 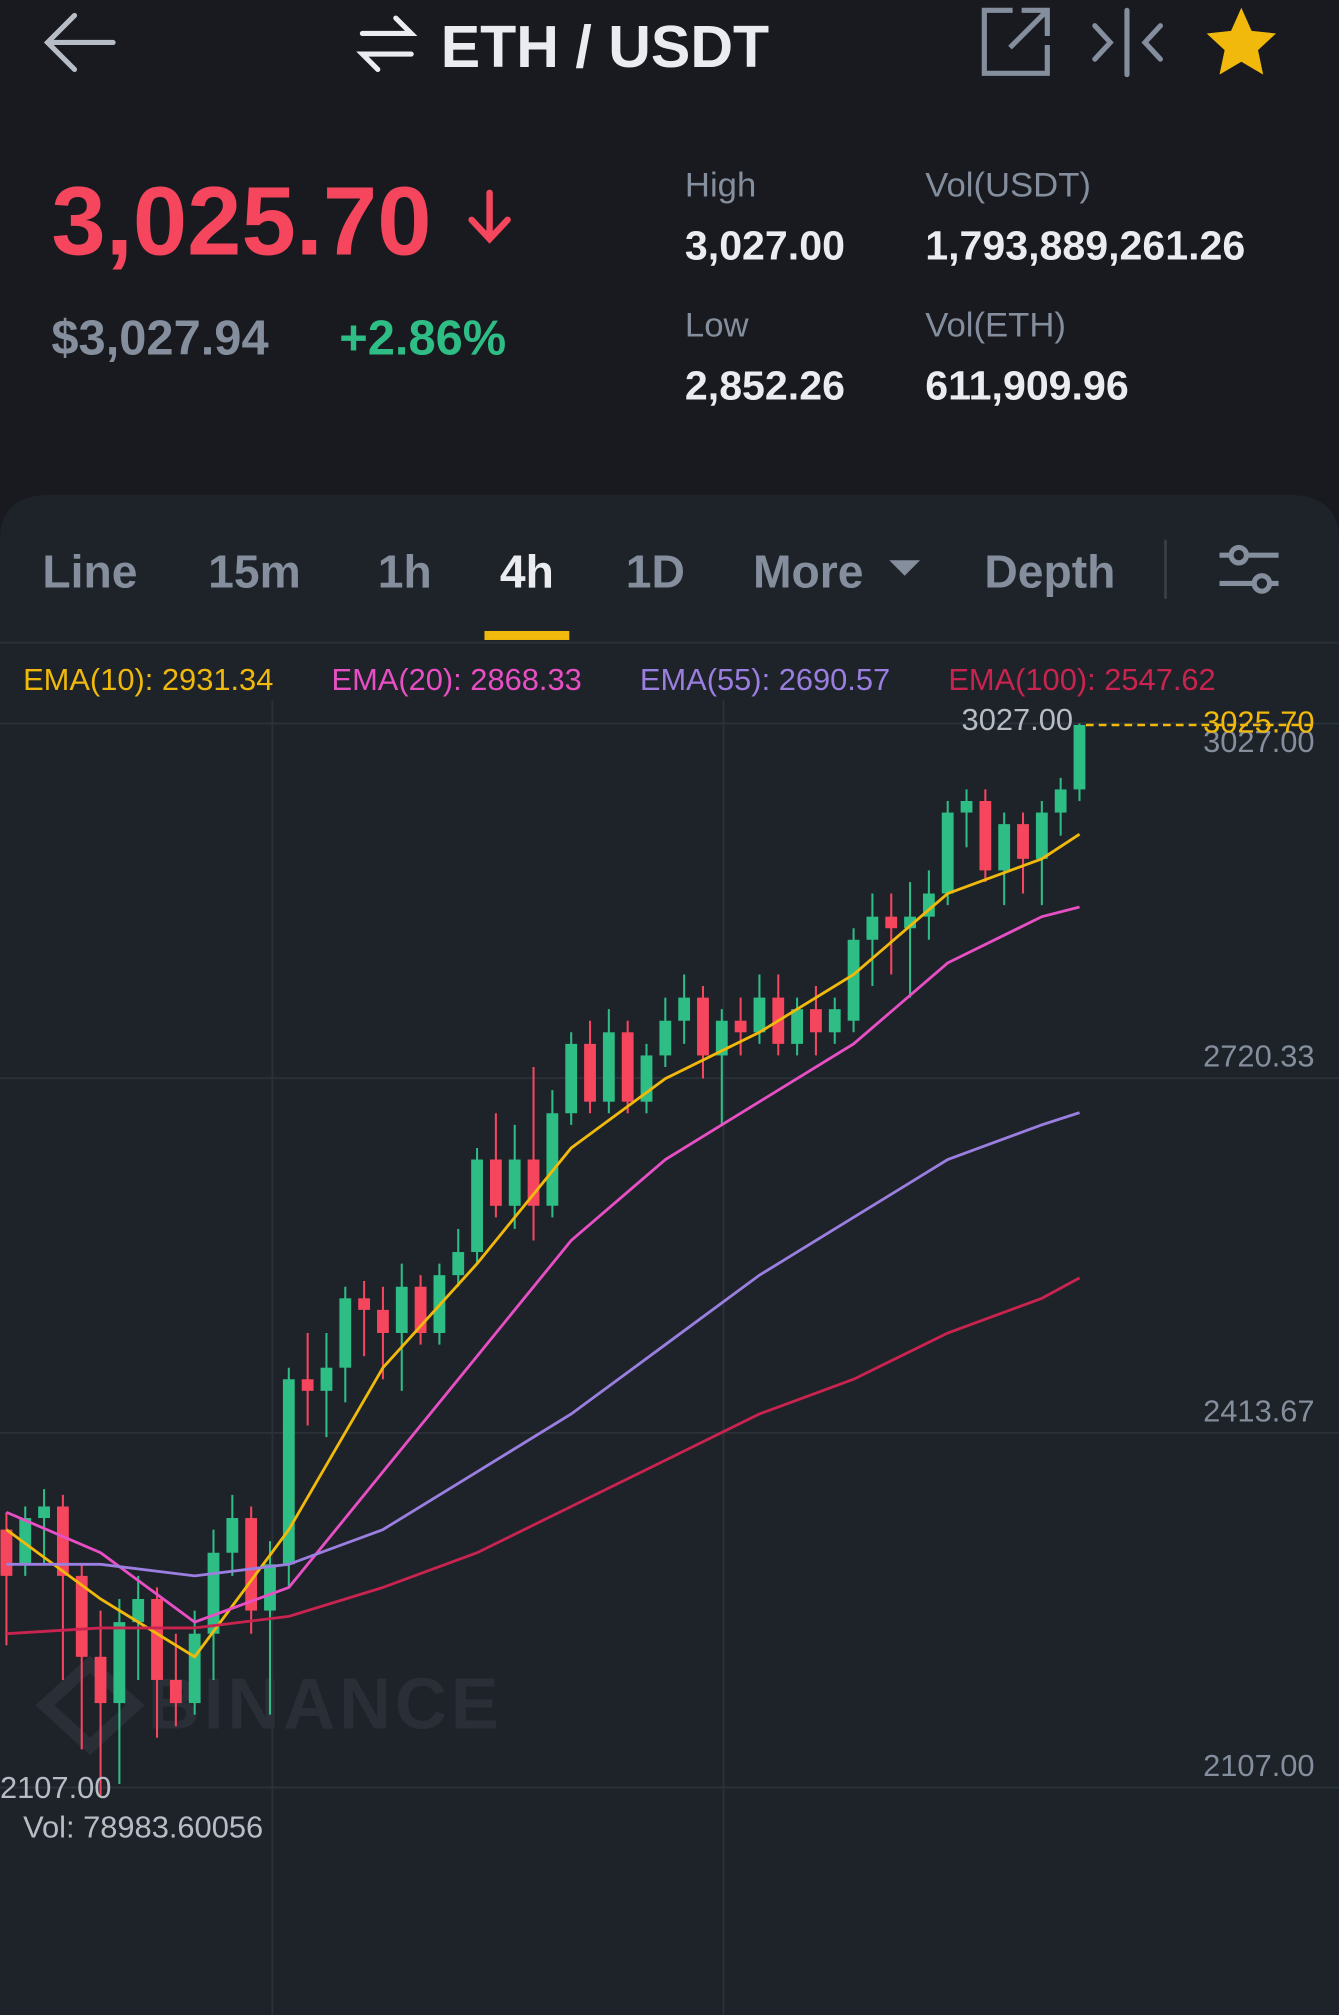 What do you see at coordinates (527, 571) in the screenshot?
I see `tab: 4h` at bounding box center [527, 571].